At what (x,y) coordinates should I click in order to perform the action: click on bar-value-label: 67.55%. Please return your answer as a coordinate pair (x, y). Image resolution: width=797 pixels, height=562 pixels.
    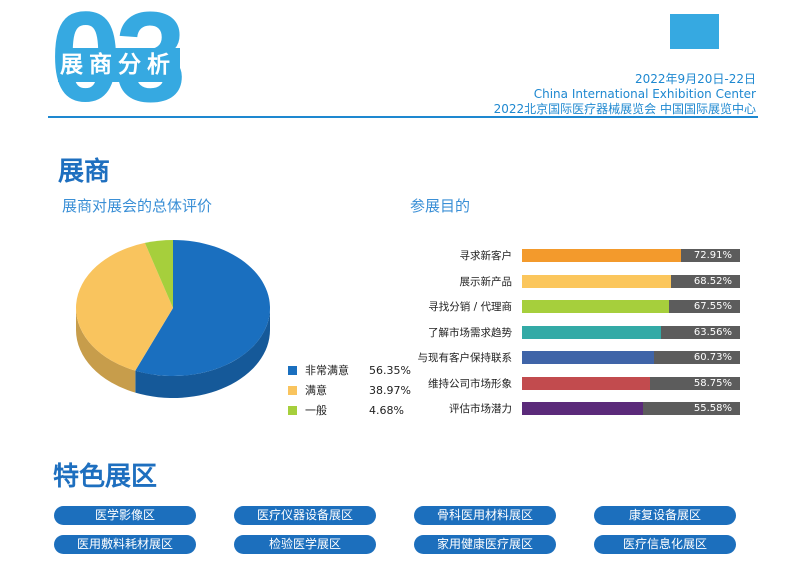
    Looking at the image, I should click on (712, 306).